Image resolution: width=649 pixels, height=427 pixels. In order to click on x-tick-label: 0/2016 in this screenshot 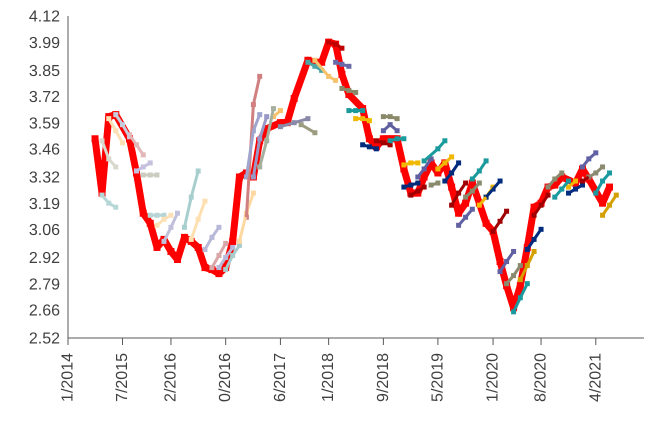, I will do `click(225, 377)`.